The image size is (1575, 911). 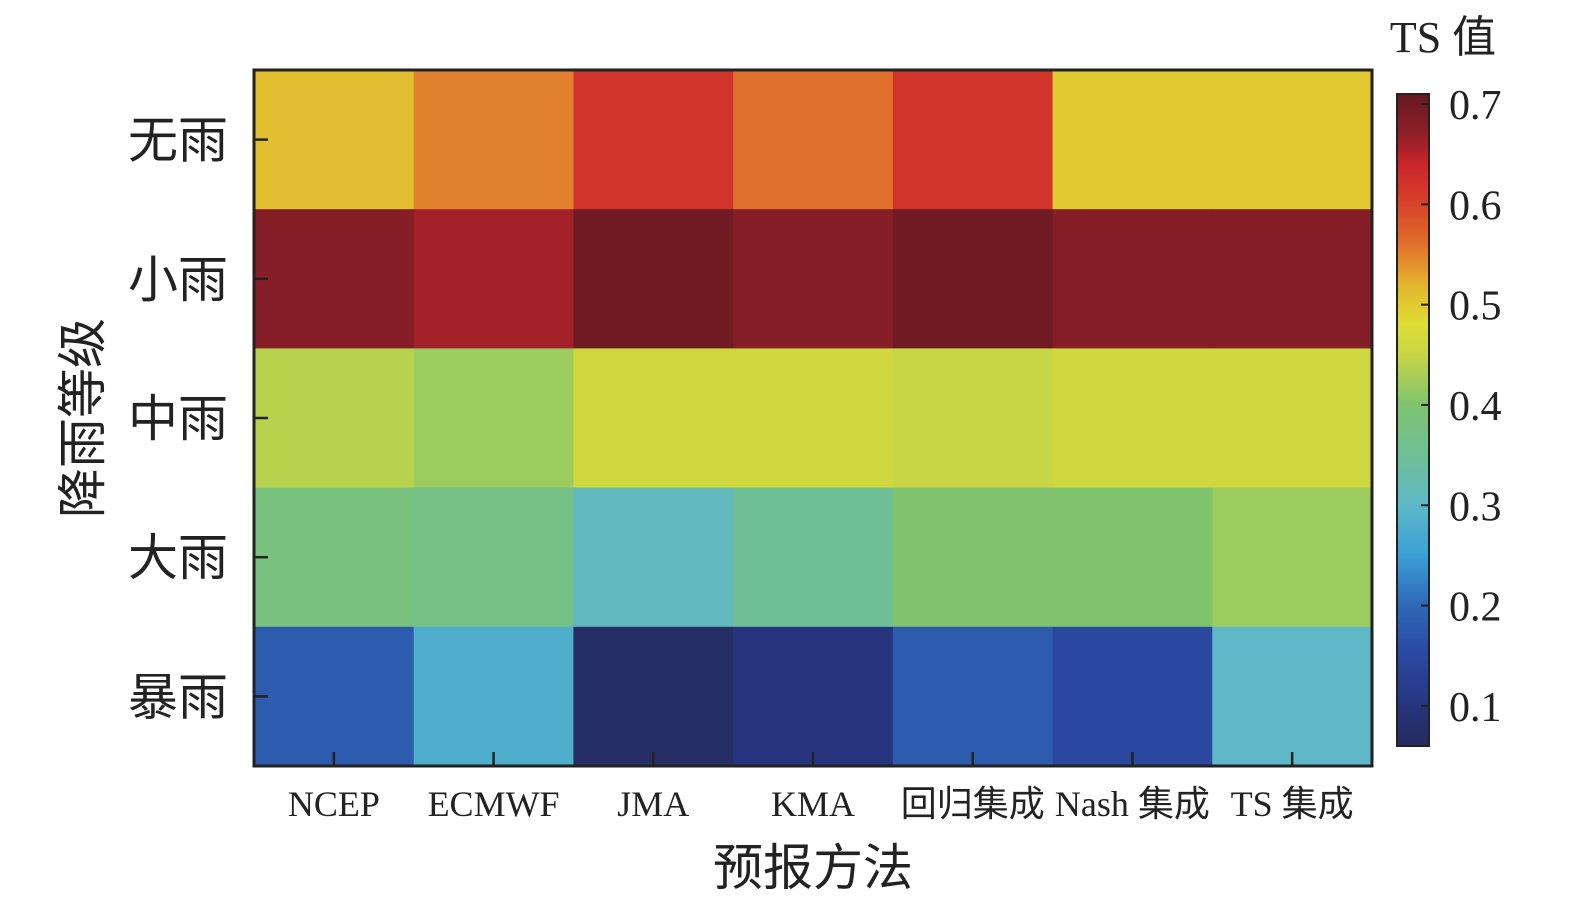 I want to click on colorbar-tick-label: 0.4, so click(x=1475, y=407).